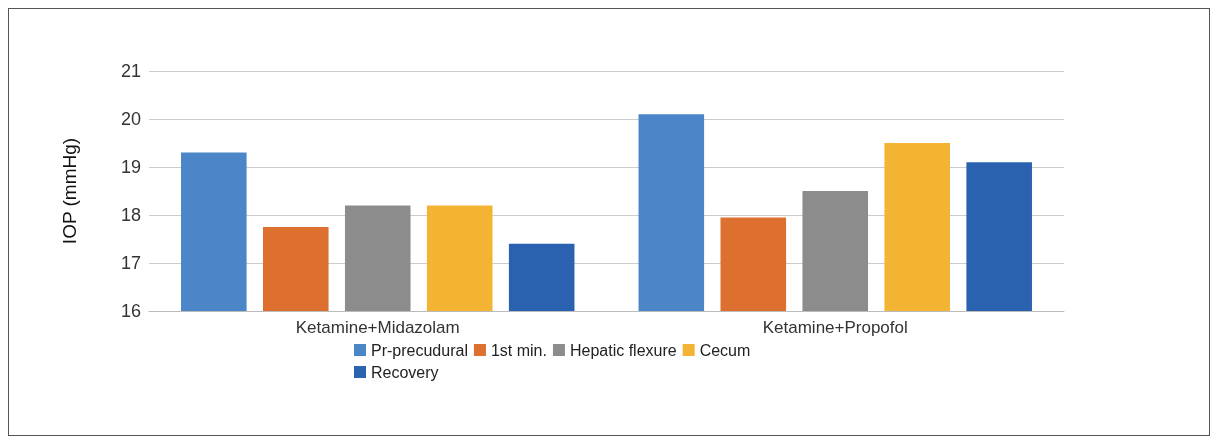 Image resolution: width=1220 pixels, height=446 pixels. I want to click on legend-label: Pr-precudural, so click(419, 350).